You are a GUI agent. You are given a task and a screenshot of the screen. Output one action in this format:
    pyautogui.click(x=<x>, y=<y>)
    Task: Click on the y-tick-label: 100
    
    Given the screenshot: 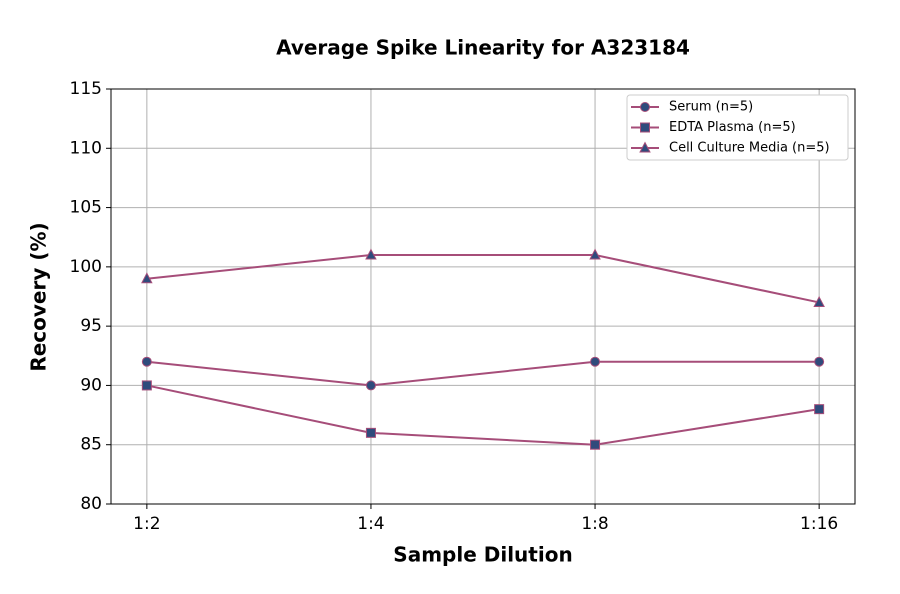 What is the action you would take?
    pyautogui.click(x=86, y=267)
    